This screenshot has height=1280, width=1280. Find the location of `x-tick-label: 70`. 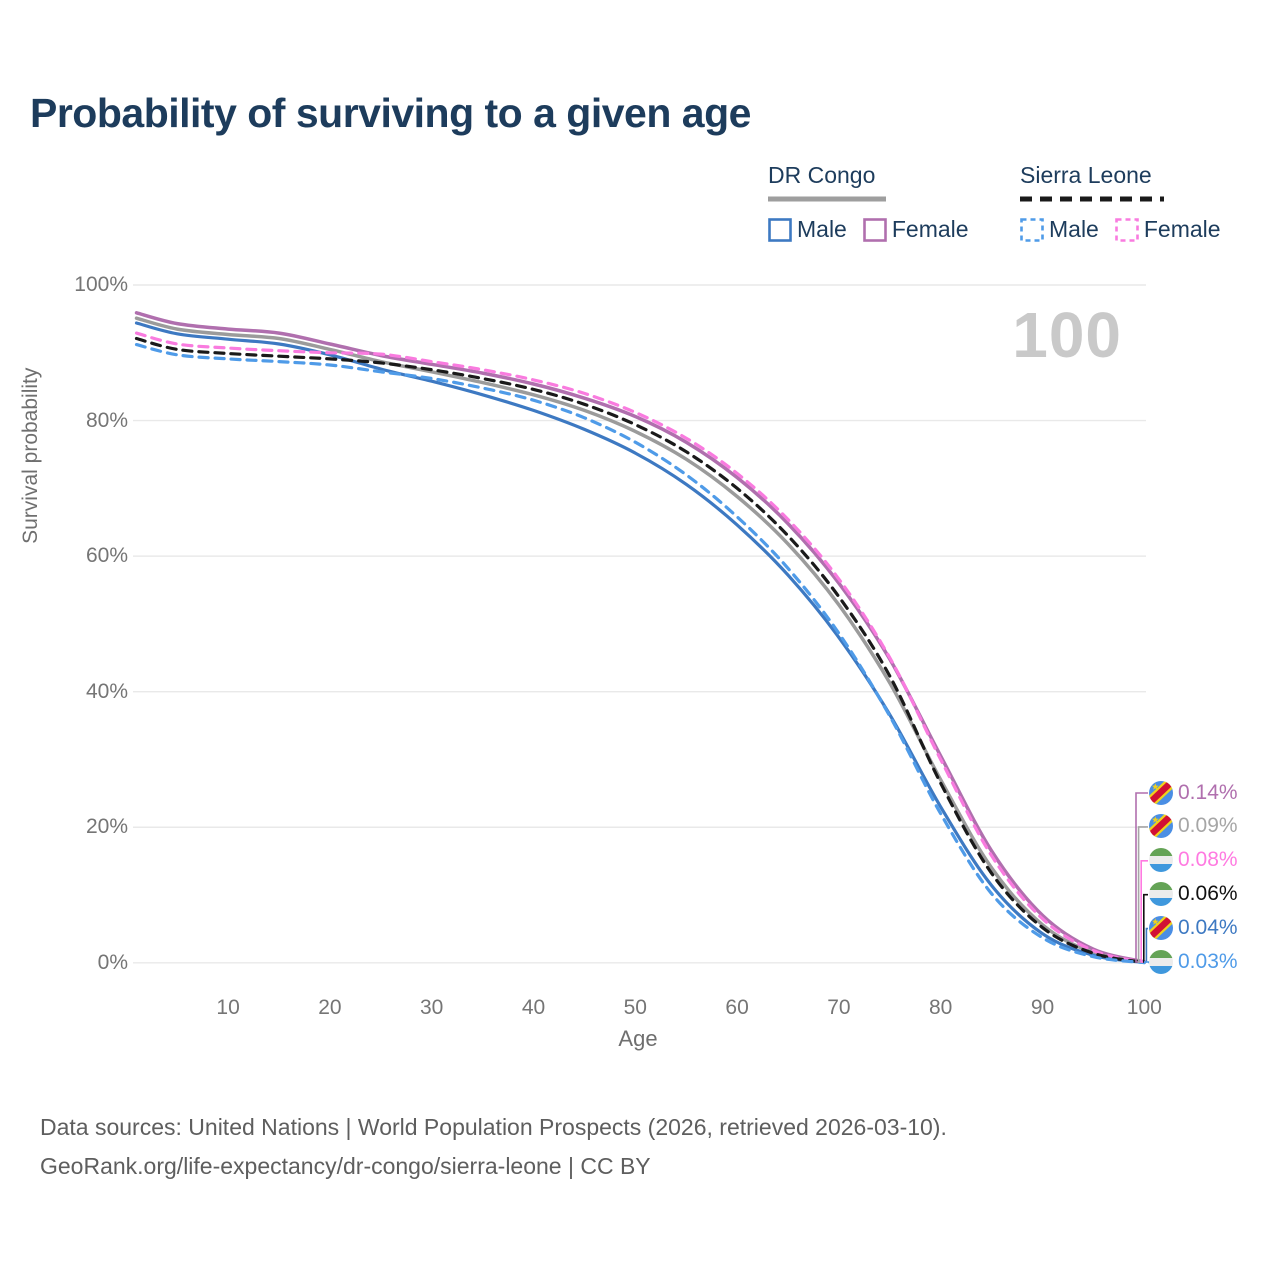

x-tick-label: 70 is located at coordinates (839, 1007).